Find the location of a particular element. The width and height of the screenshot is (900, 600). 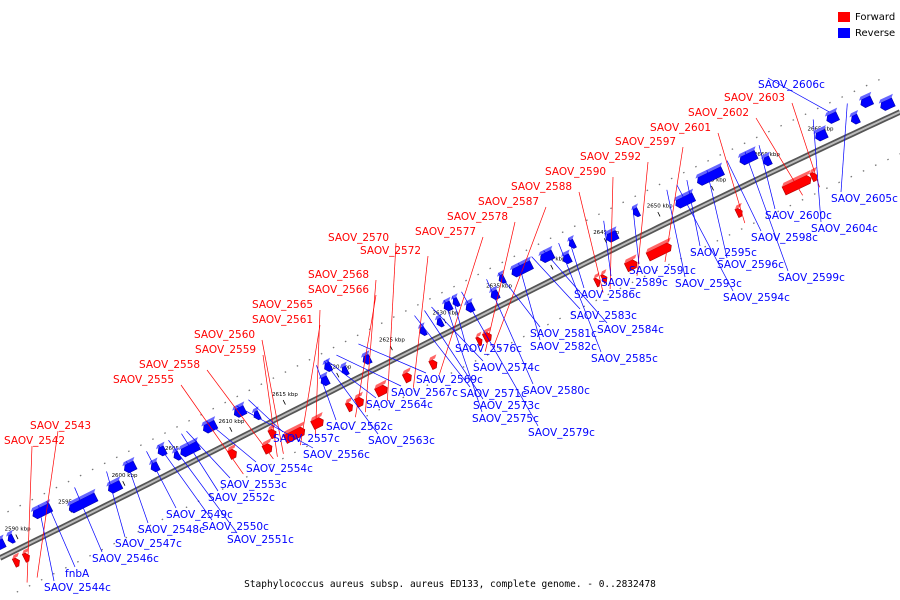

forward-gene-label: SAOV_2597 is located at coordinates (645, 142).